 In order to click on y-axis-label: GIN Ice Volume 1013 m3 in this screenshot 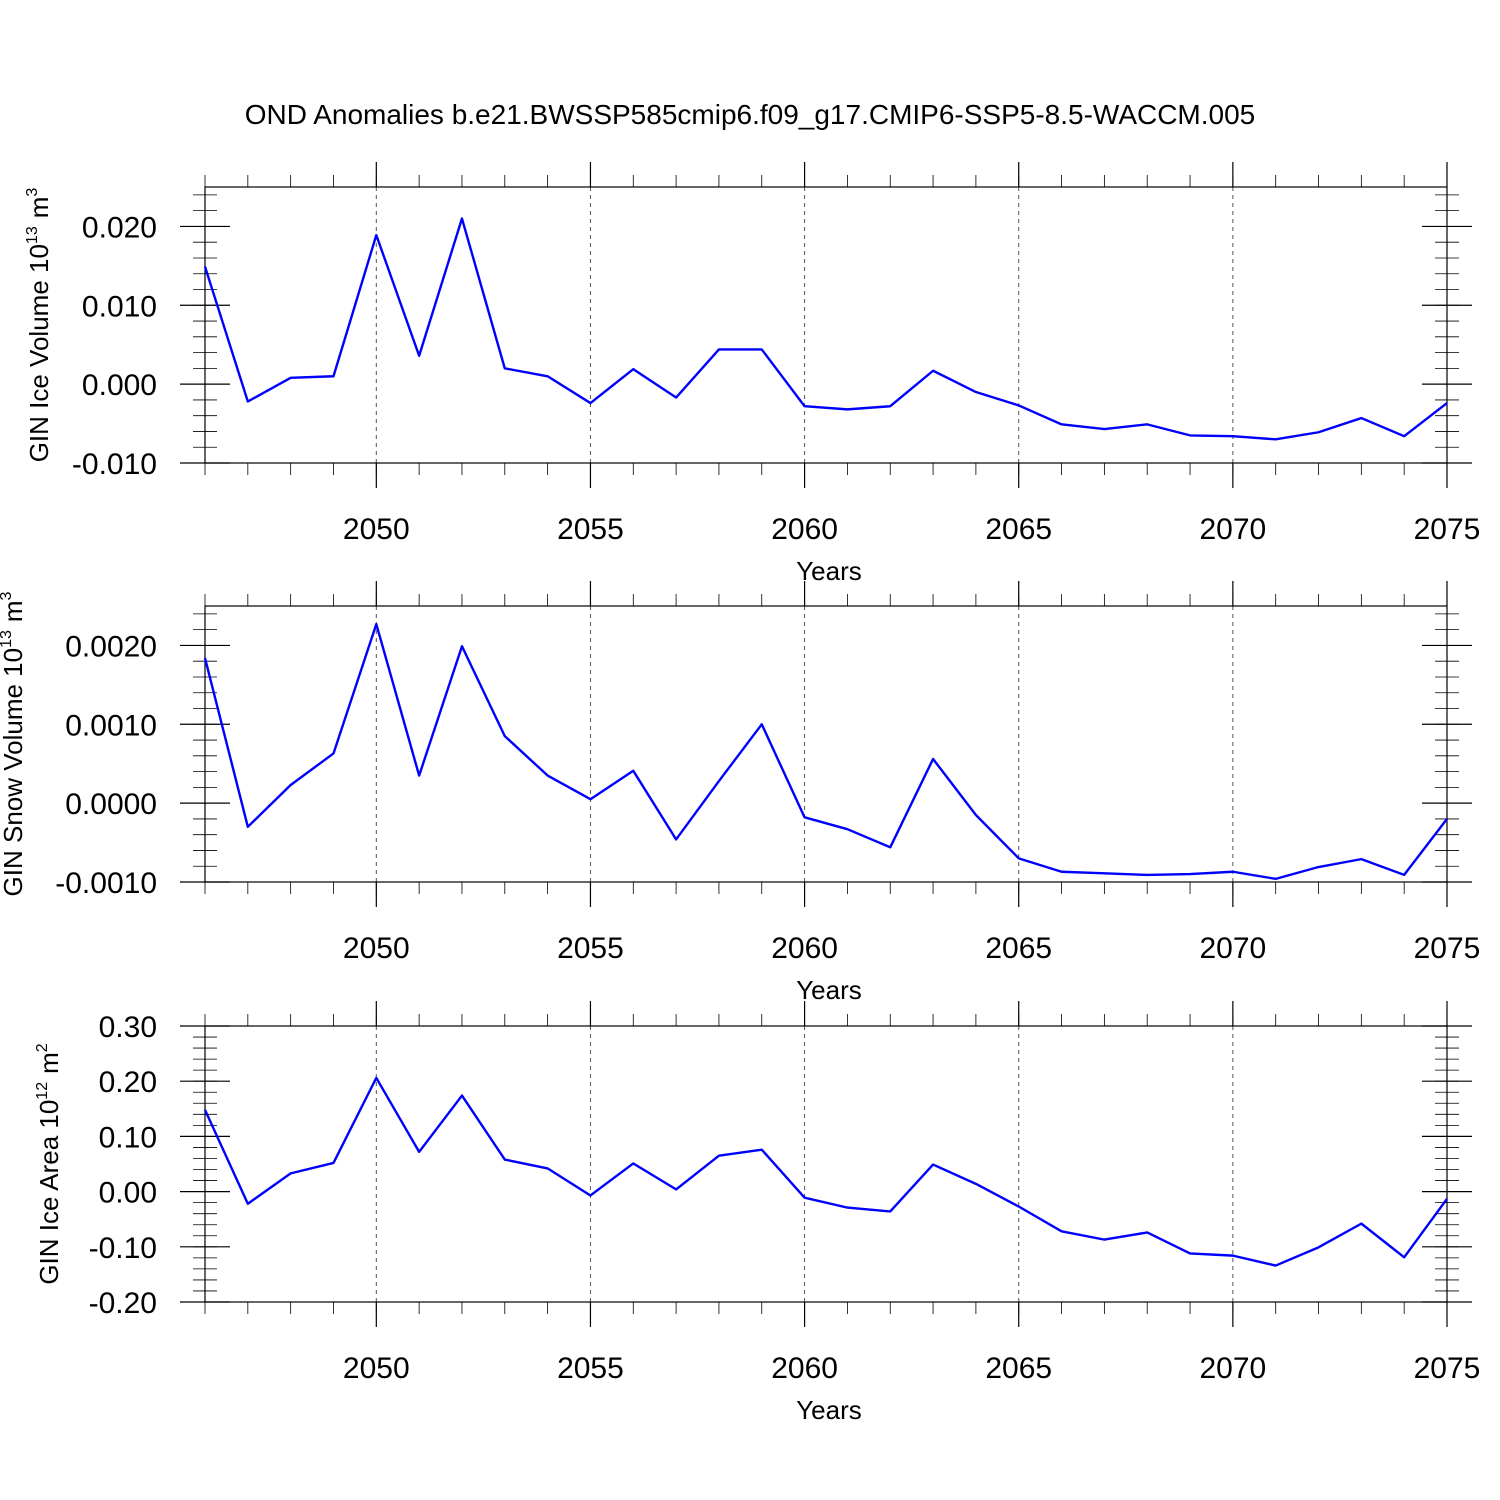, I will do `click(39, 325)`.